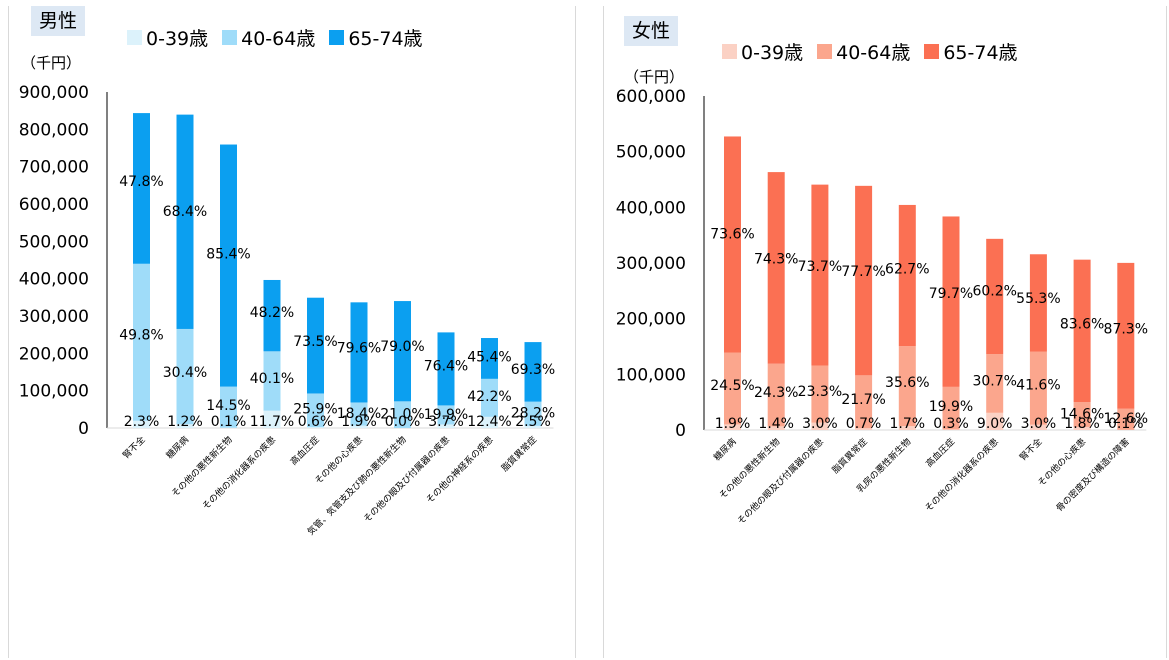 This screenshot has width=1169, height=660. I want to click on data-label: 19.9%, so click(446, 415).